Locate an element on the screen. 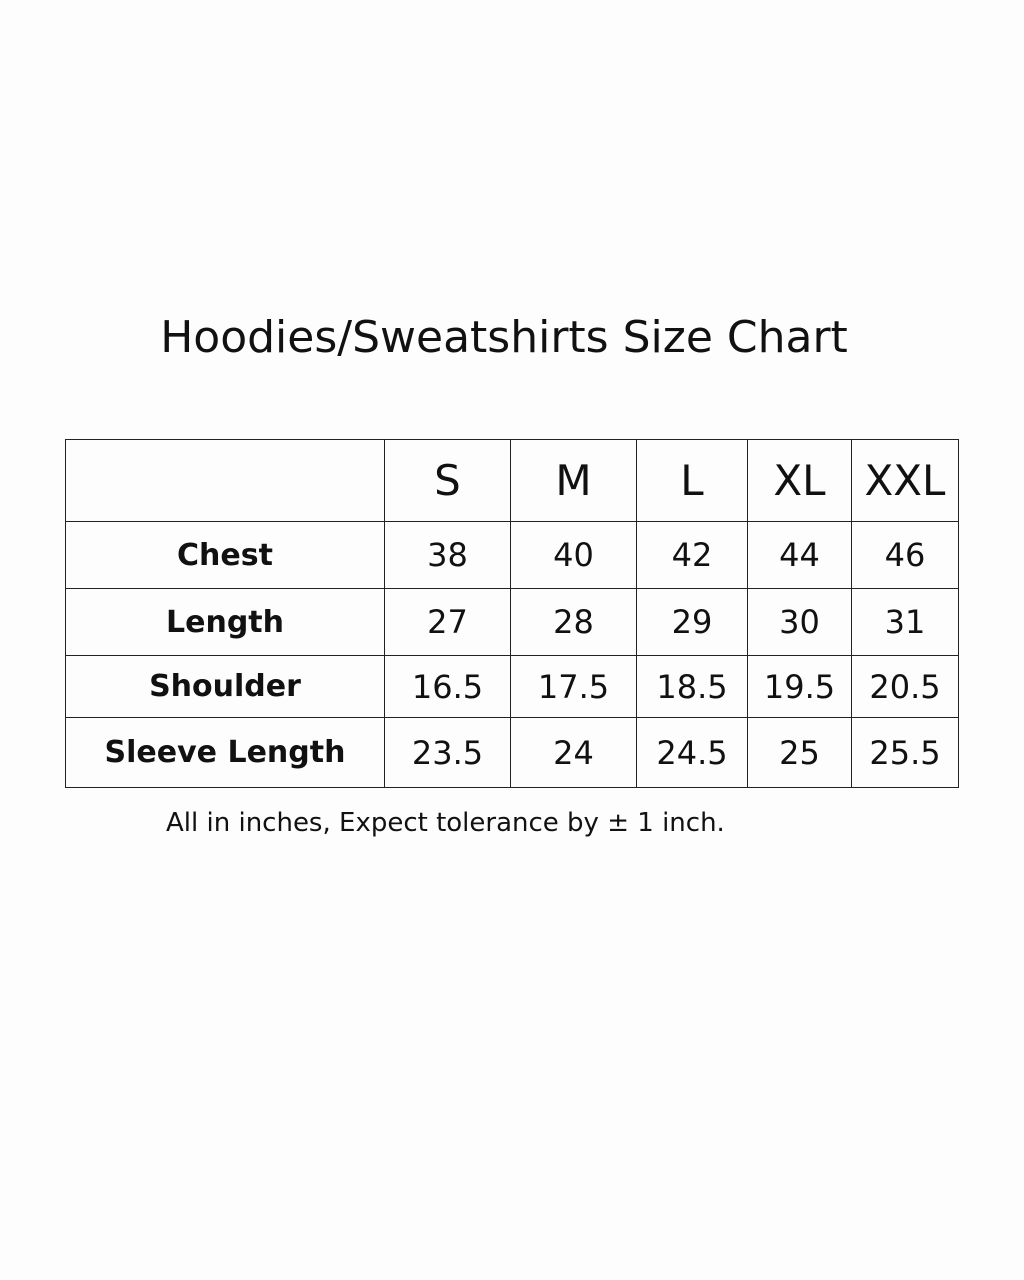 Image resolution: width=1024 pixels, height=1280 pixels. measurement-label: Chest is located at coordinates (225, 555).